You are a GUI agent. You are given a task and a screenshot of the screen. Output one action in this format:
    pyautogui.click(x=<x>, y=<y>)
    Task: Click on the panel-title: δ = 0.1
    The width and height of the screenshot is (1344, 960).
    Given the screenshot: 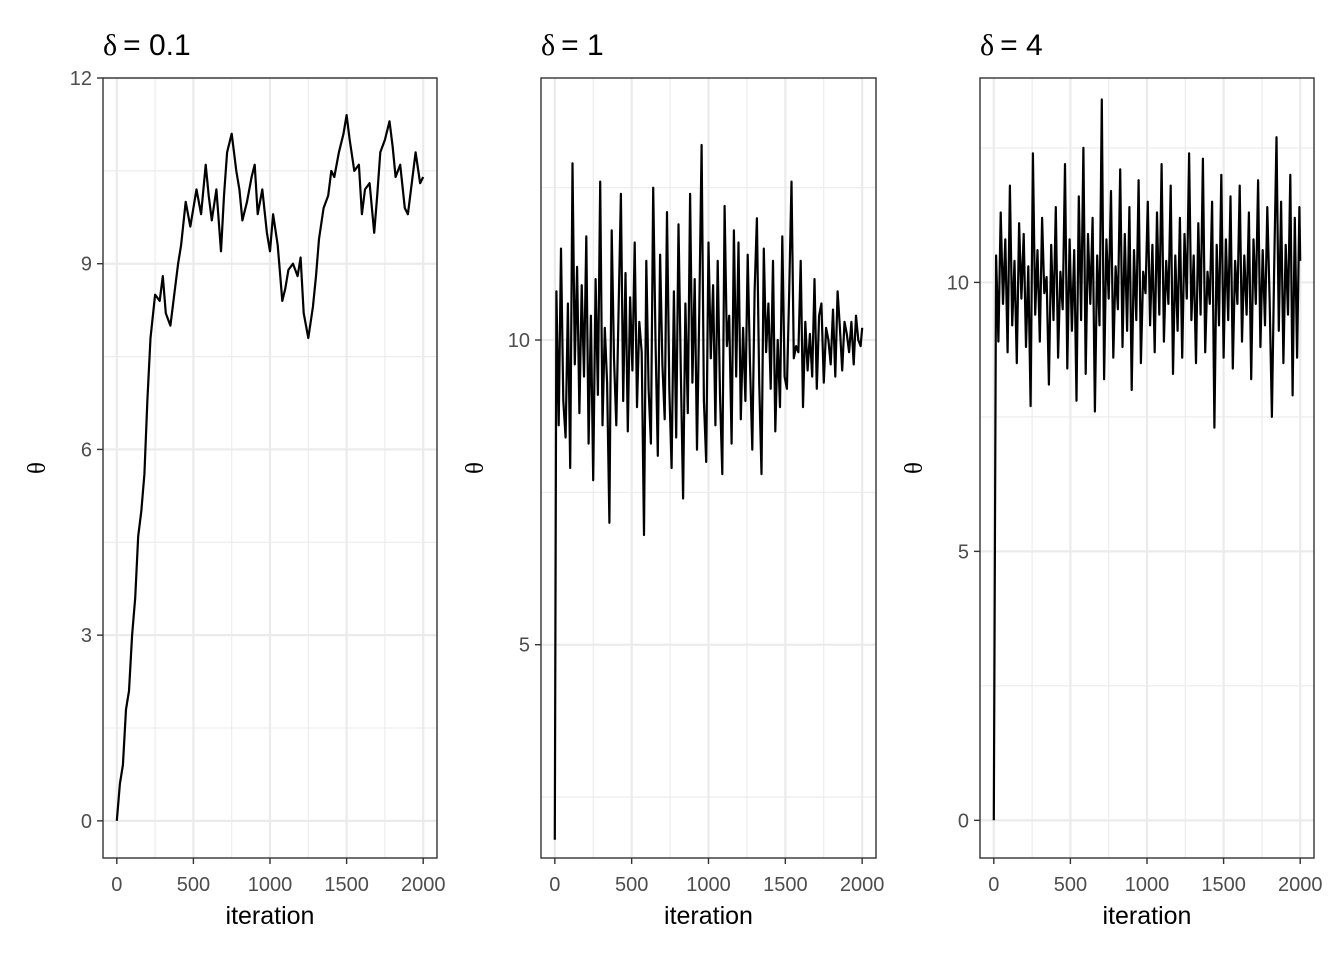 What is the action you would take?
    pyautogui.click(x=147, y=45)
    